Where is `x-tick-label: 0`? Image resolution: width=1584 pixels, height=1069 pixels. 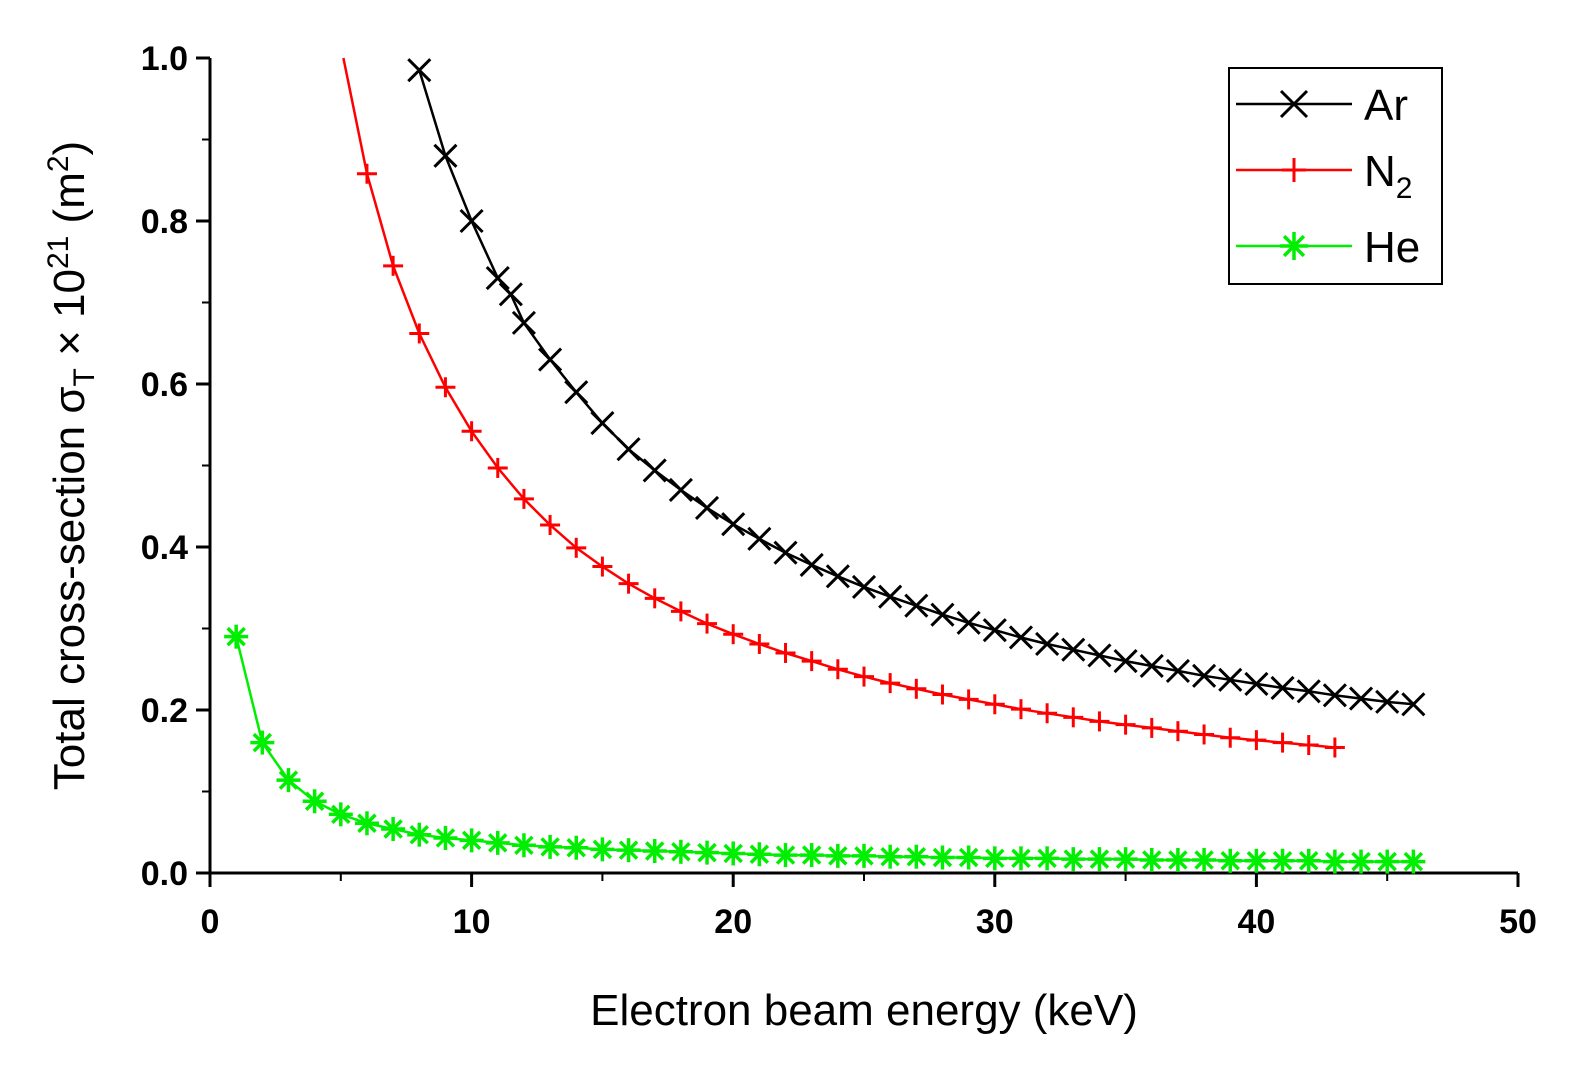
x-tick-label: 0 is located at coordinates (210, 922).